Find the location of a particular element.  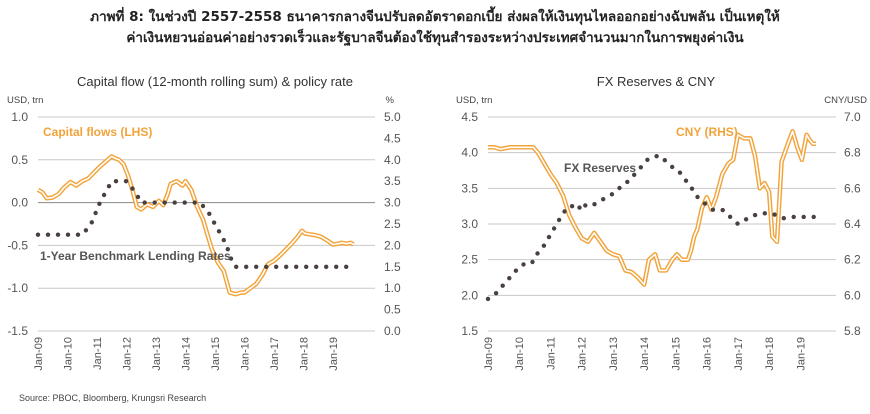

x-tick-label: Jan-12 is located at coordinates (127, 354).